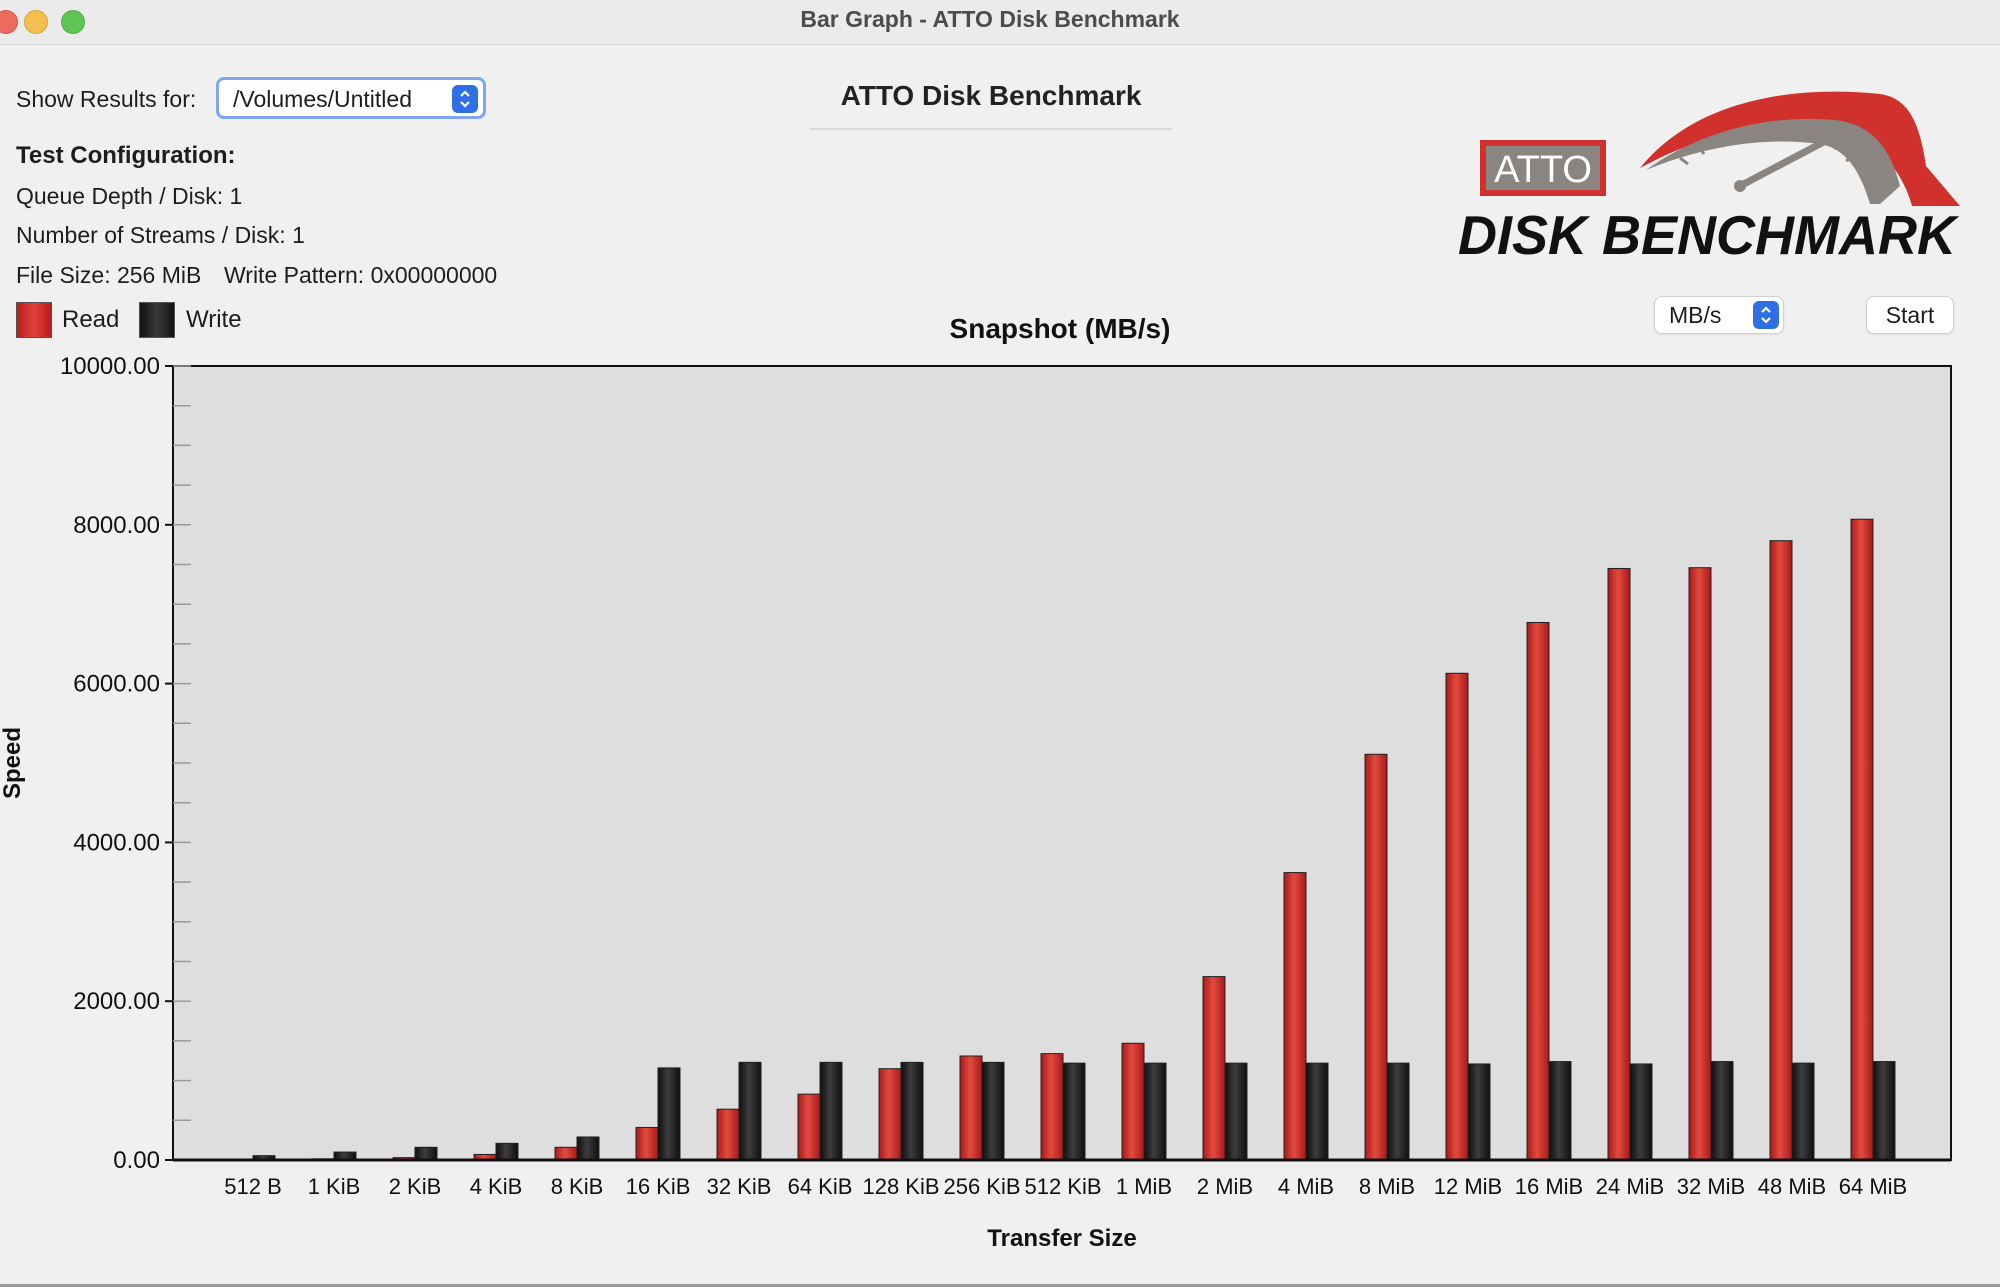  Describe the element at coordinates (157, 320) in the screenshot. I see `legend-write-swatch` at that location.